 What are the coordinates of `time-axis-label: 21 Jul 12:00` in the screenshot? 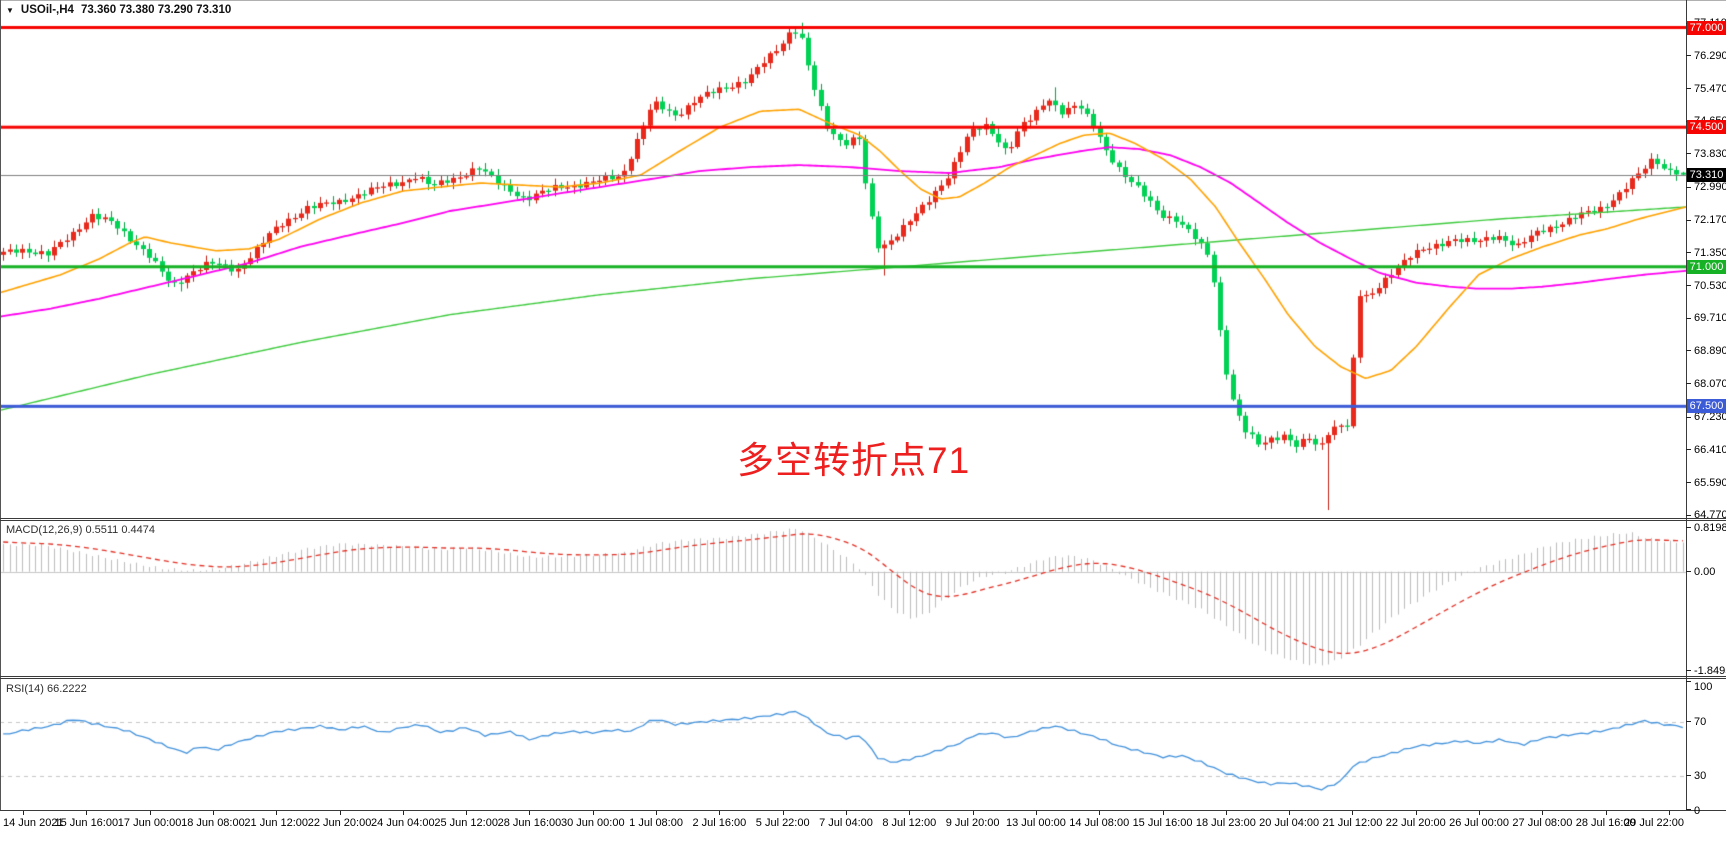 It's located at (1352, 823).